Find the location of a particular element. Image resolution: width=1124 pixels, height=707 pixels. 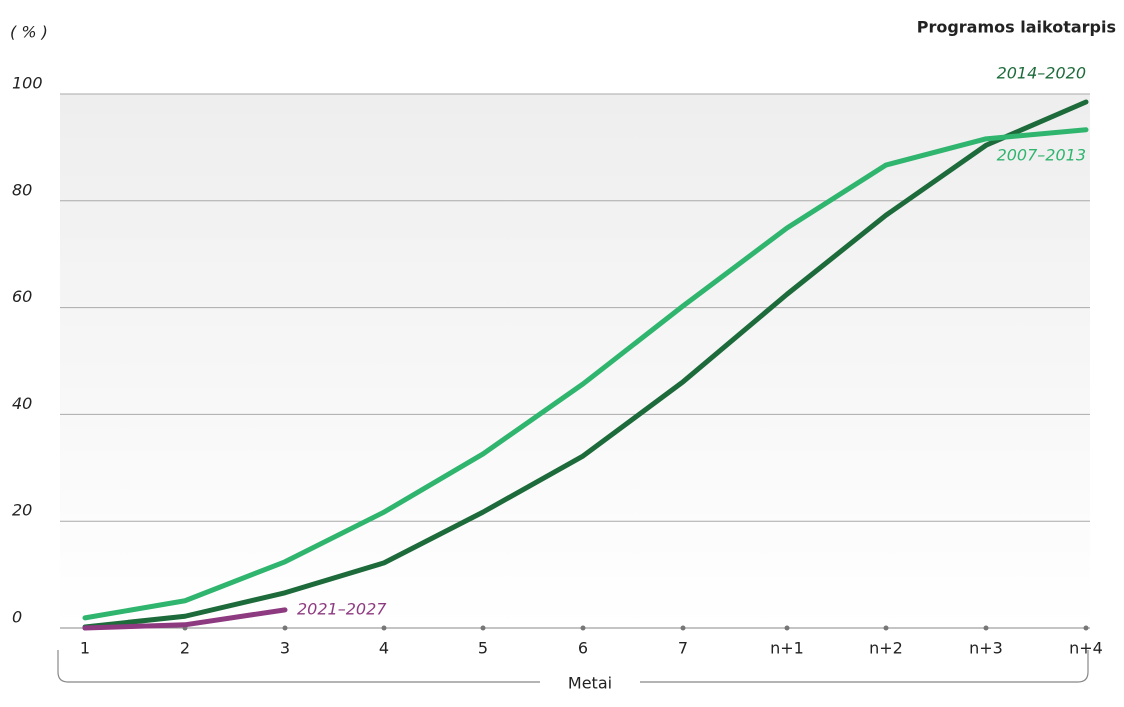

x-tick-label: 3 is located at coordinates (285, 648).